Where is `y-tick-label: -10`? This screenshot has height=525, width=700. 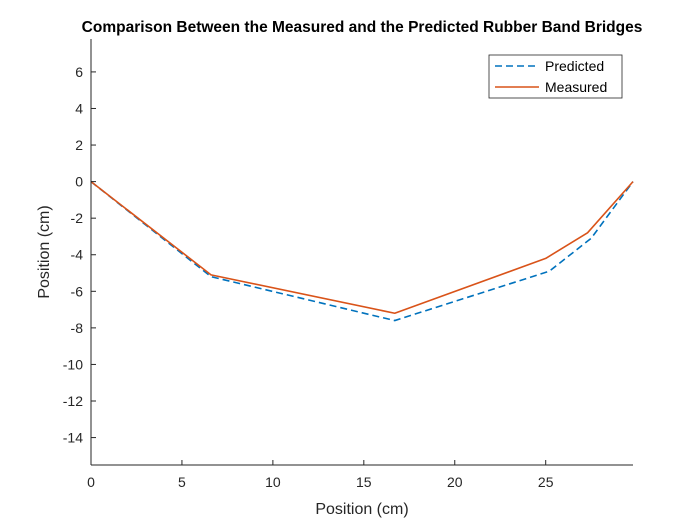 y-tick-label: -10 is located at coordinates (73, 364).